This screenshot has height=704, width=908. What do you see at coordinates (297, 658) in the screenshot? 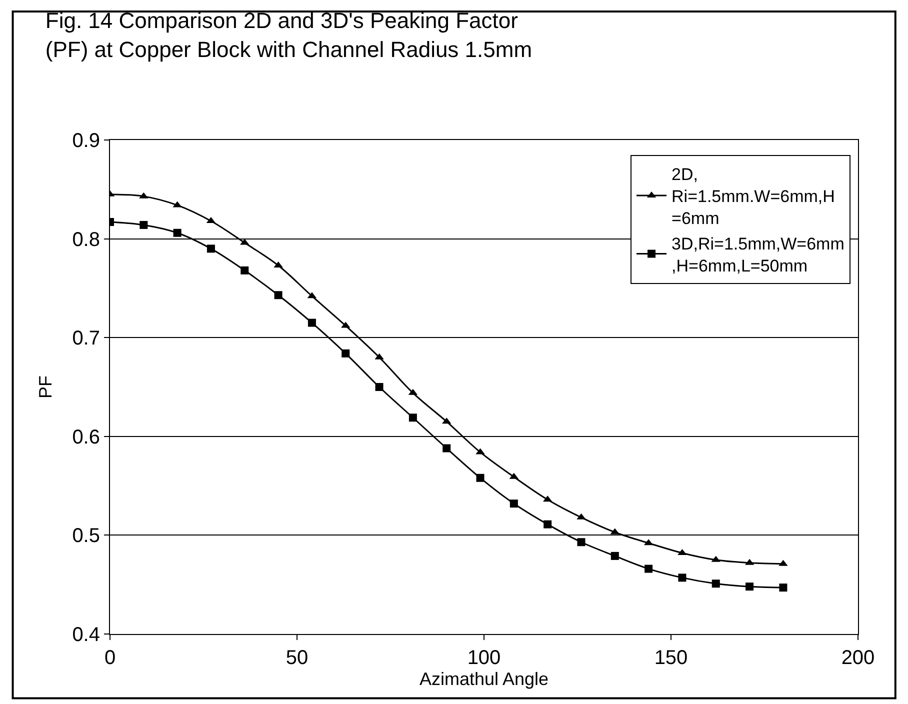
I see `x-tick-label: 50` at bounding box center [297, 658].